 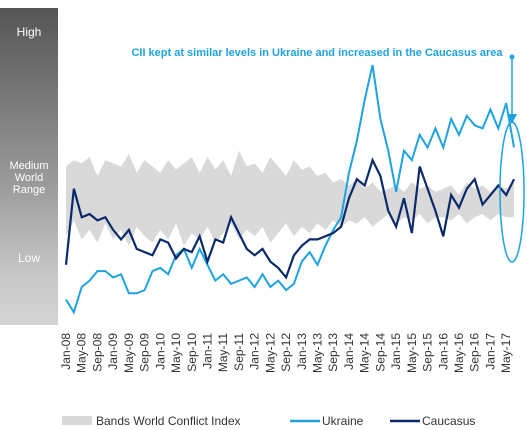 What do you see at coordinates (490, 351) in the screenshot?
I see `x-tick-label: Jan-17` at bounding box center [490, 351].